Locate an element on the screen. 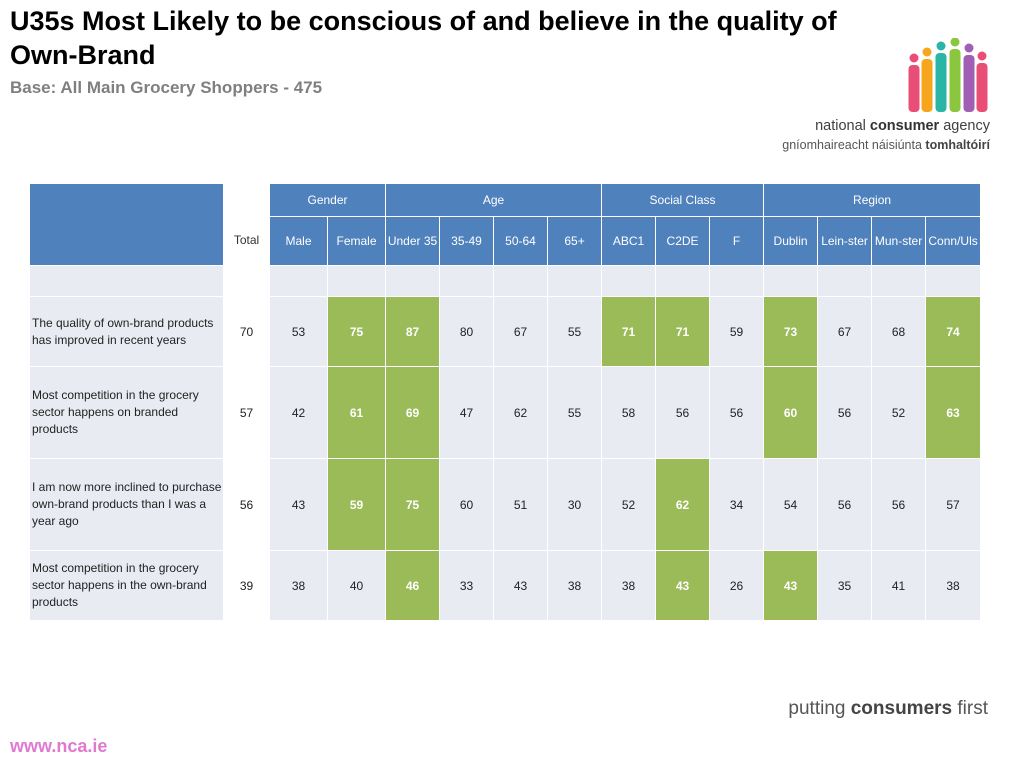 Image resolution: width=1024 pixels, height=768 pixels. value-cell: 43 is located at coordinates (298, 504).